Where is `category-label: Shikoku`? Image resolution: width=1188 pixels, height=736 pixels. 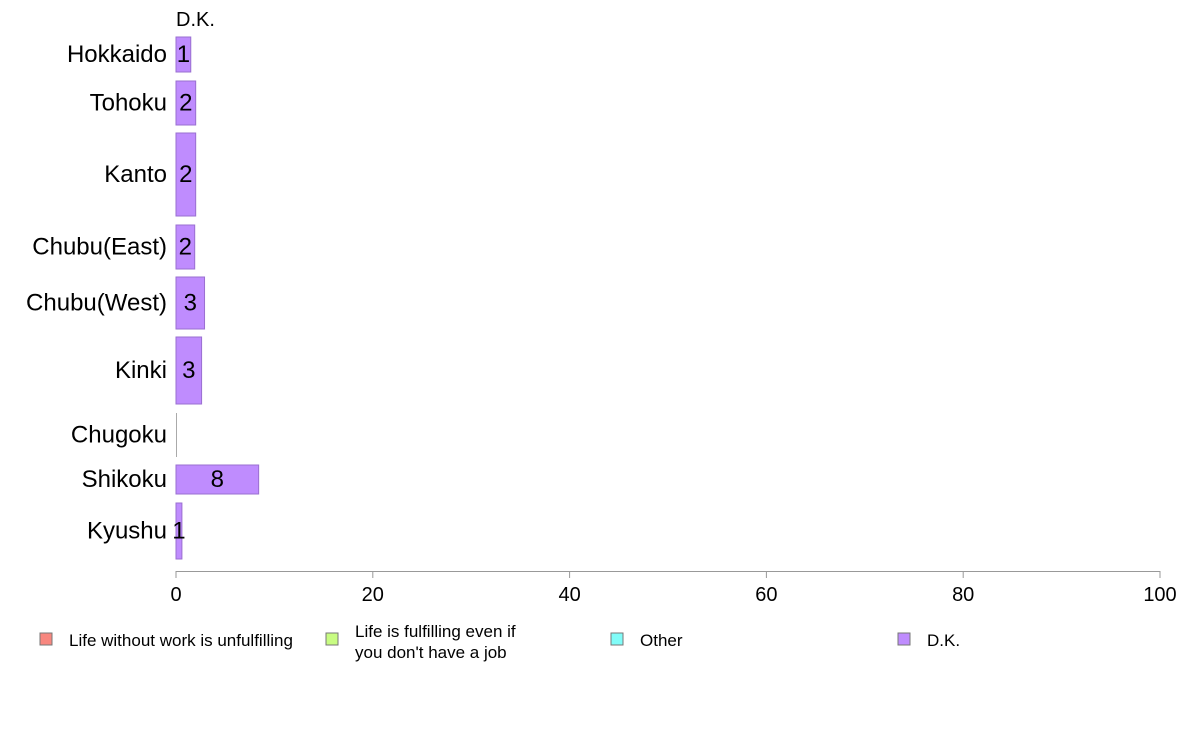
category-label: Shikoku is located at coordinates (124, 479).